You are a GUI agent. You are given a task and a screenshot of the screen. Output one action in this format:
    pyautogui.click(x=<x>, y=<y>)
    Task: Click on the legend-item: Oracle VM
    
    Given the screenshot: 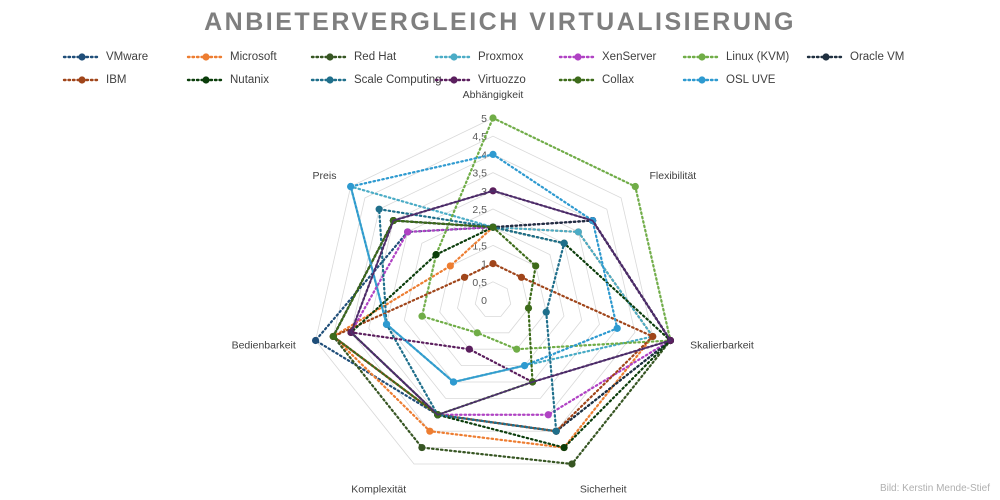 What is the action you would take?
    pyautogui.click(x=868, y=57)
    